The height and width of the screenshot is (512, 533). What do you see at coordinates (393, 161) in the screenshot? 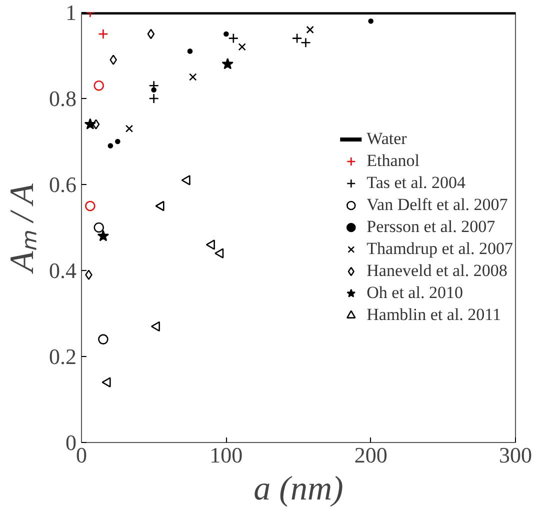
I see `legend-label: Ethanol` at bounding box center [393, 161].